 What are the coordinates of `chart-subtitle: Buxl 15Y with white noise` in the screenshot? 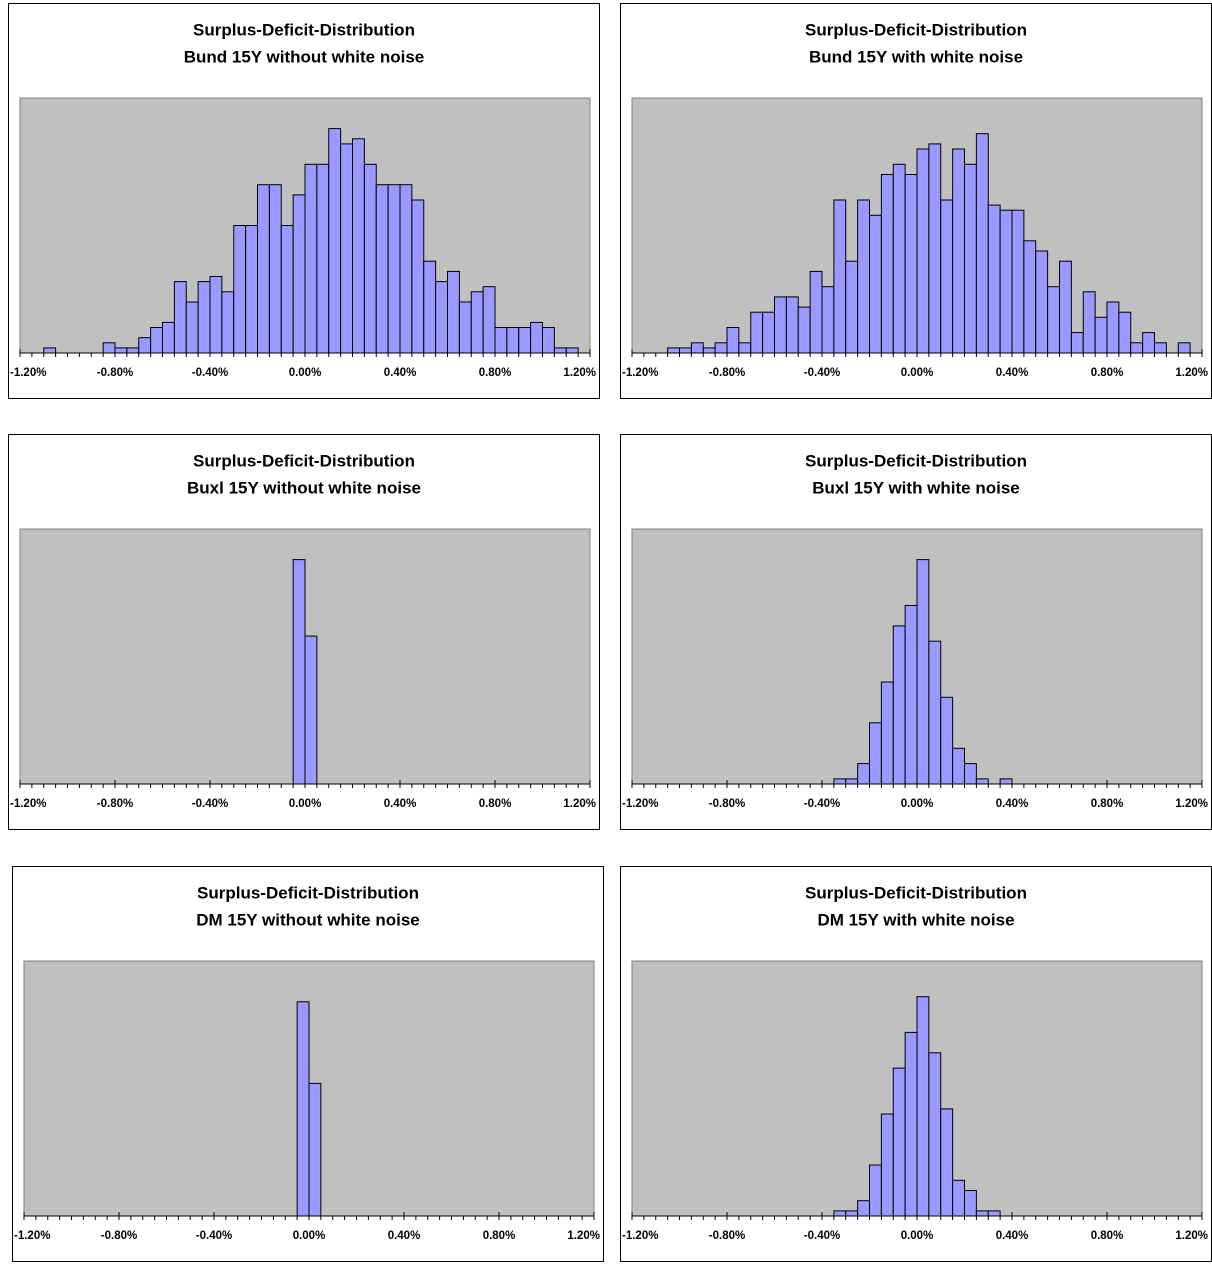 It's located at (916, 487).